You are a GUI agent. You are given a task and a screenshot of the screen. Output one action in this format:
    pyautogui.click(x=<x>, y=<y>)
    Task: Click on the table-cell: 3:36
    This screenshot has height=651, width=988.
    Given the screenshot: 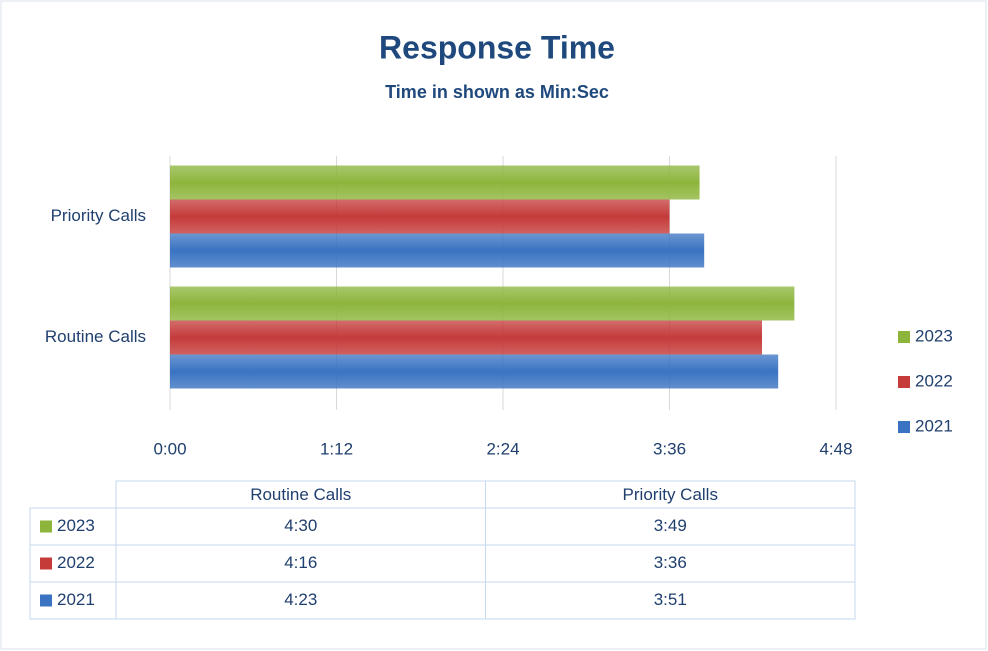 What is the action you would take?
    pyautogui.click(x=670, y=562)
    